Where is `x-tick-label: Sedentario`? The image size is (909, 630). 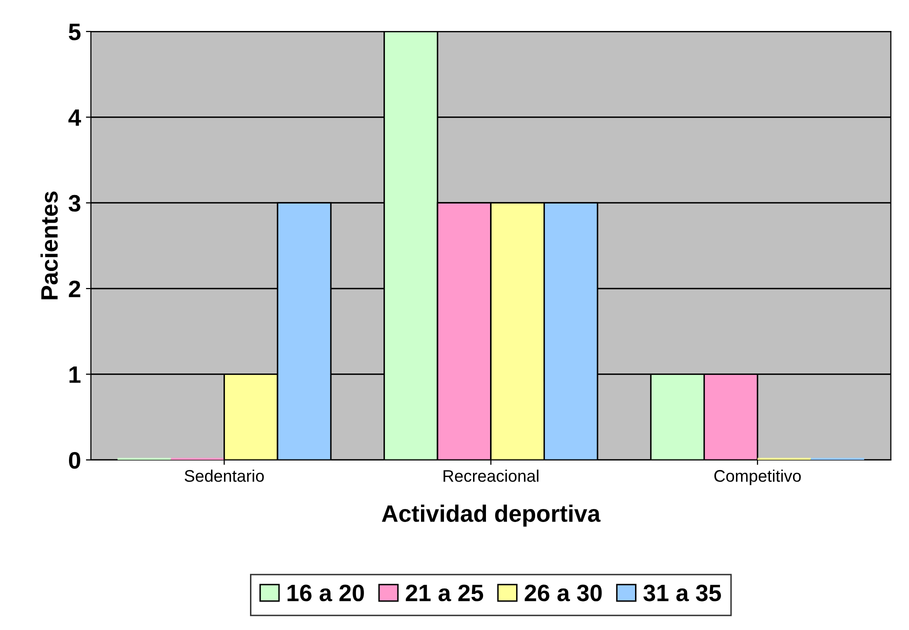
x-tick-label: Sedentario is located at coordinates (224, 476).